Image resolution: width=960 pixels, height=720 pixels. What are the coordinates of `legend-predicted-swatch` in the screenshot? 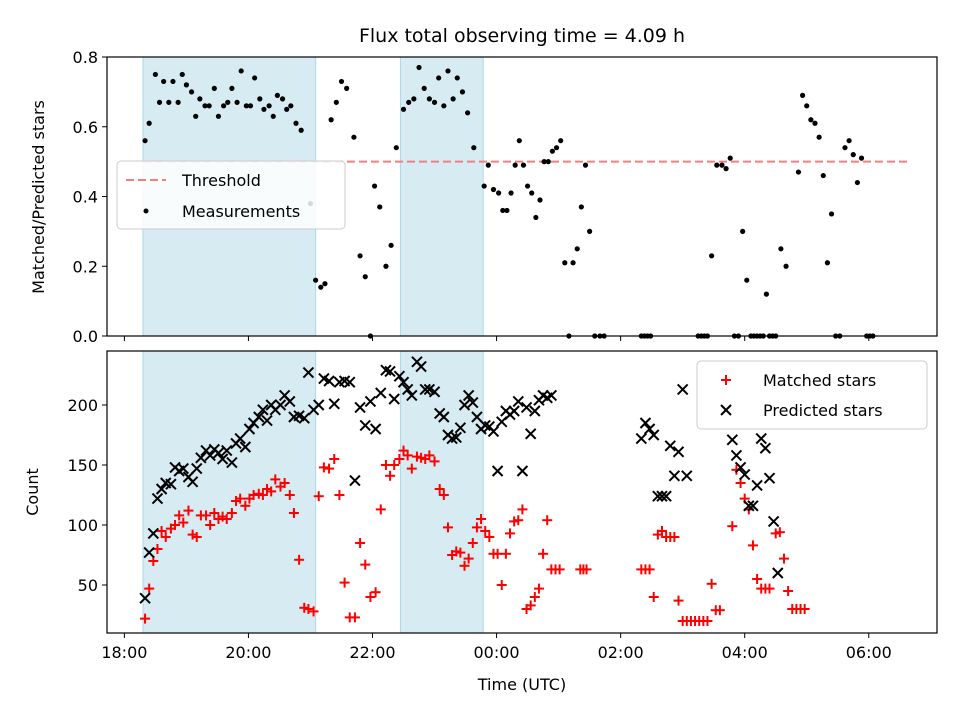 It's located at (726, 410).